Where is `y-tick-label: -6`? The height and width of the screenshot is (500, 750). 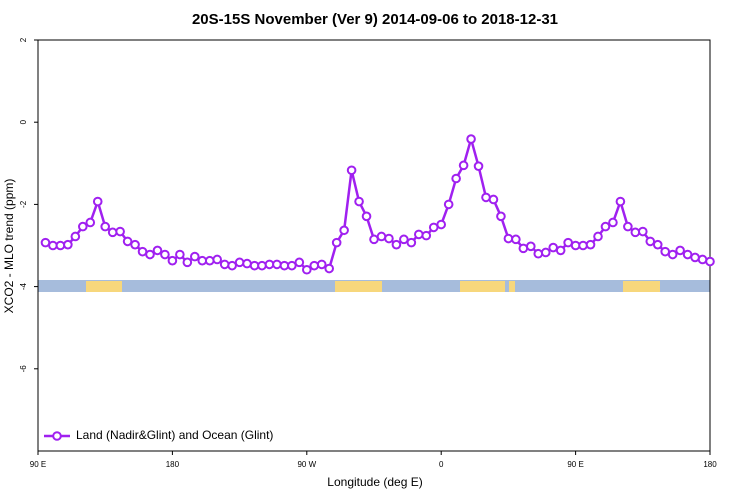
y-tick-label: -6 is located at coordinates (23, 369).